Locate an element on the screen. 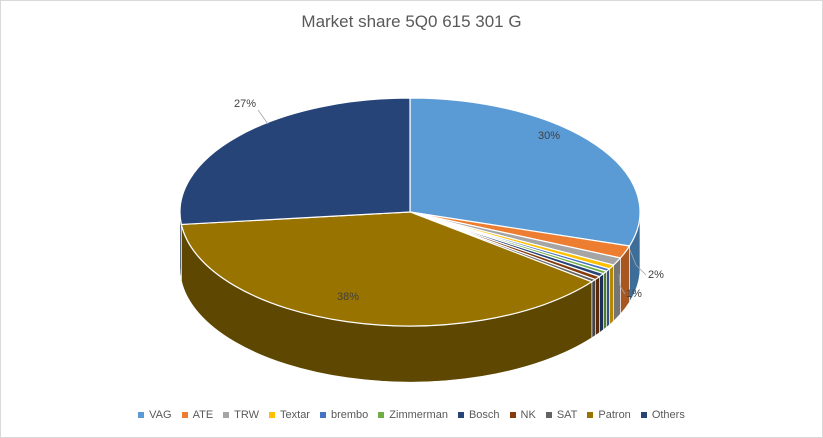 The image size is (823, 438). legend-label: brembo is located at coordinates (349, 415).